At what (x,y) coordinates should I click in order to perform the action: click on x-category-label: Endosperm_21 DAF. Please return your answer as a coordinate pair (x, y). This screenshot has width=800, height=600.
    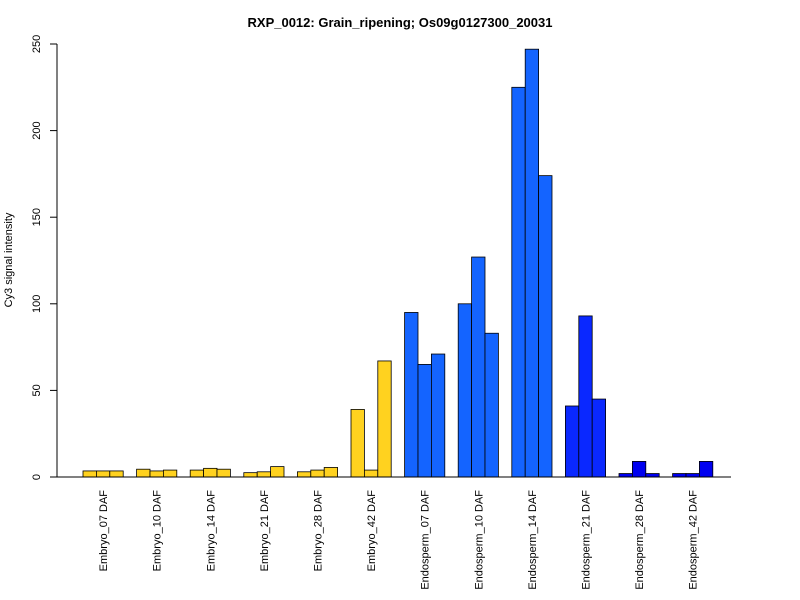
    Looking at the image, I should click on (587, 540).